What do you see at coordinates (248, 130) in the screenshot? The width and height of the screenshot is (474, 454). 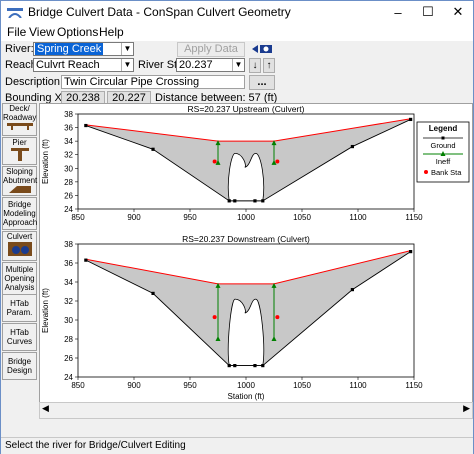 I see `chart1-deck-line` at bounding box center [248, 130].